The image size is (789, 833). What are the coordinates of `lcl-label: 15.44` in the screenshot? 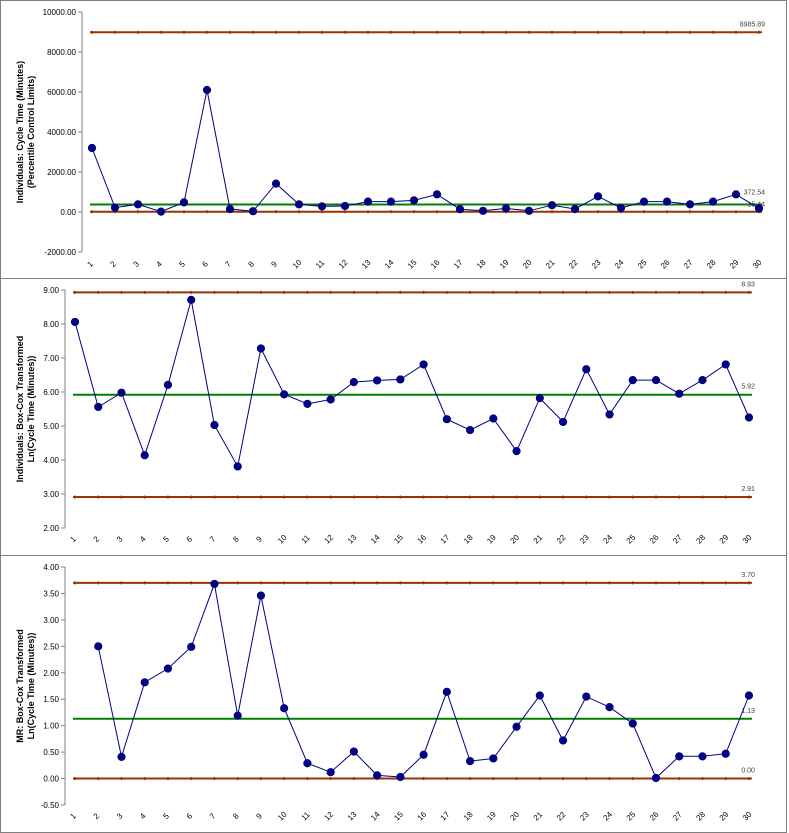 It's located at (756, 205).